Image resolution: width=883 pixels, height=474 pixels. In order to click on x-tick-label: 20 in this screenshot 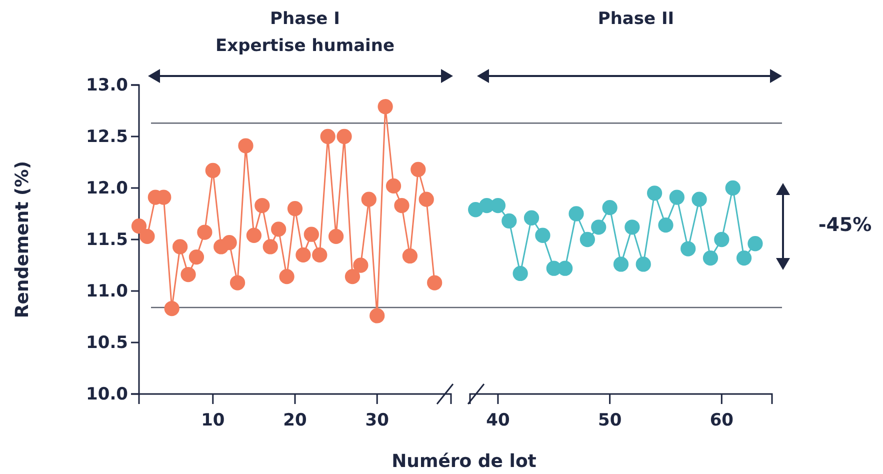, I will do `click(295, 420)`.